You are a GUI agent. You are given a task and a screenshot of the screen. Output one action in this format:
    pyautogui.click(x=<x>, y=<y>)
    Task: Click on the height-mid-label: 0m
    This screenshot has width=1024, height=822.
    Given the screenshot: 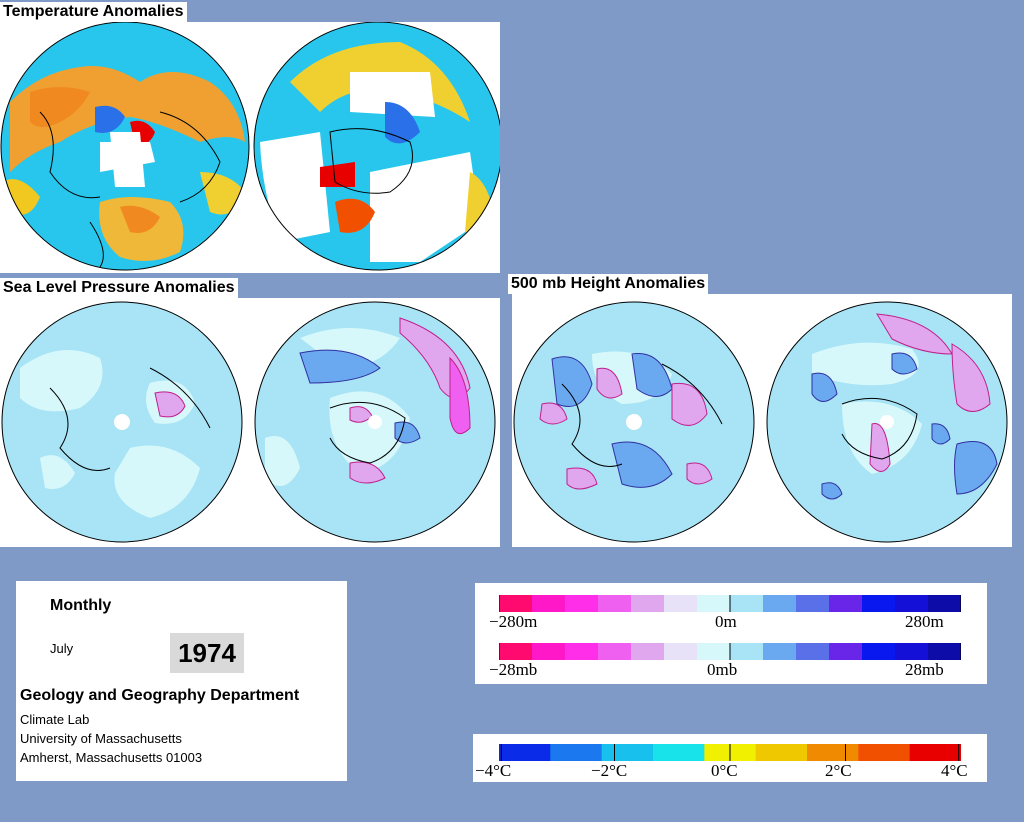 What is the action you would take?
    pyautogui.click(x=726, y=621)
    